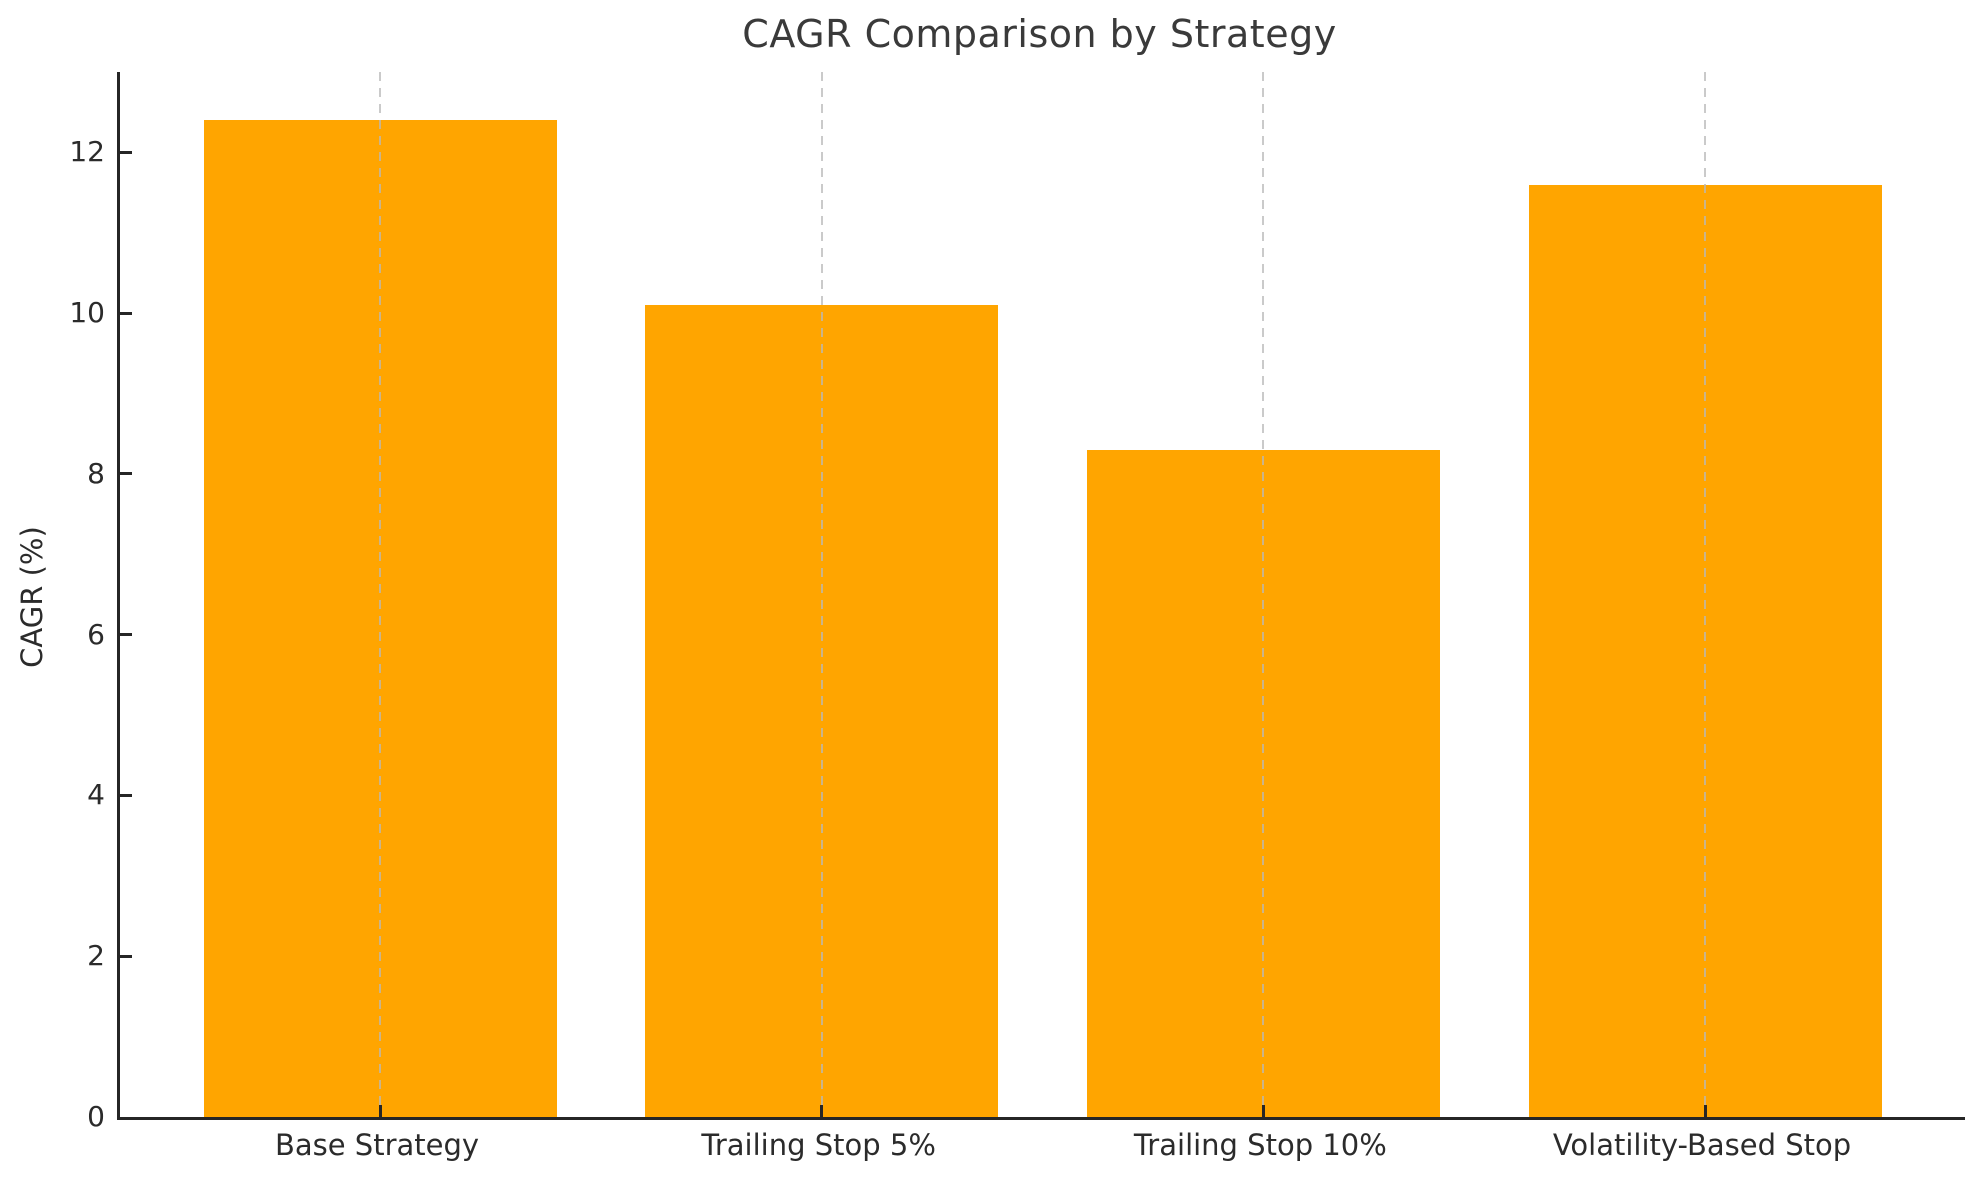 Image resolution: width=1979 pixels, height=1180 pixels. Describe the element at coordinates (1260, 1145) in the screenshot. I see `x-tick-label-3: Trailing Stop 10%` at that location.